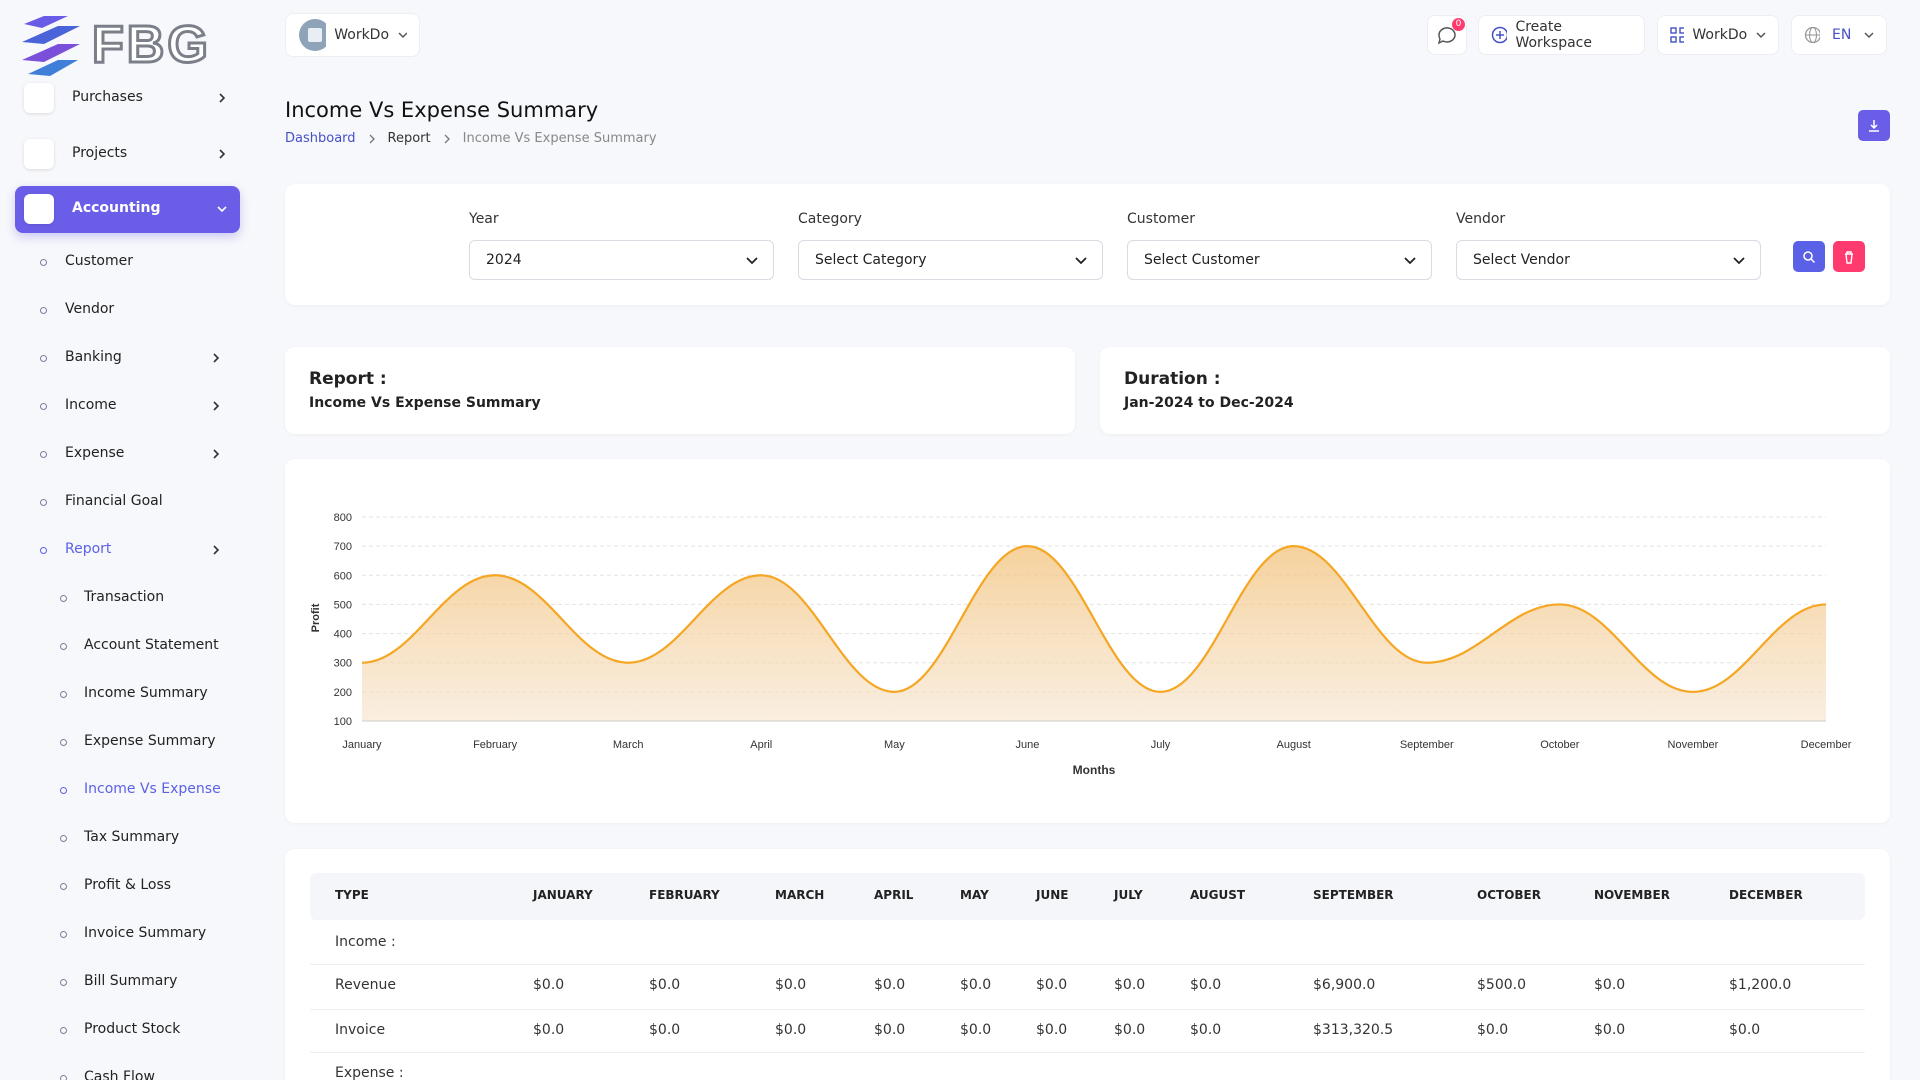 This screenshot has width=1920, height=1080. I want to click on plus-icon, so click(1499, 35).